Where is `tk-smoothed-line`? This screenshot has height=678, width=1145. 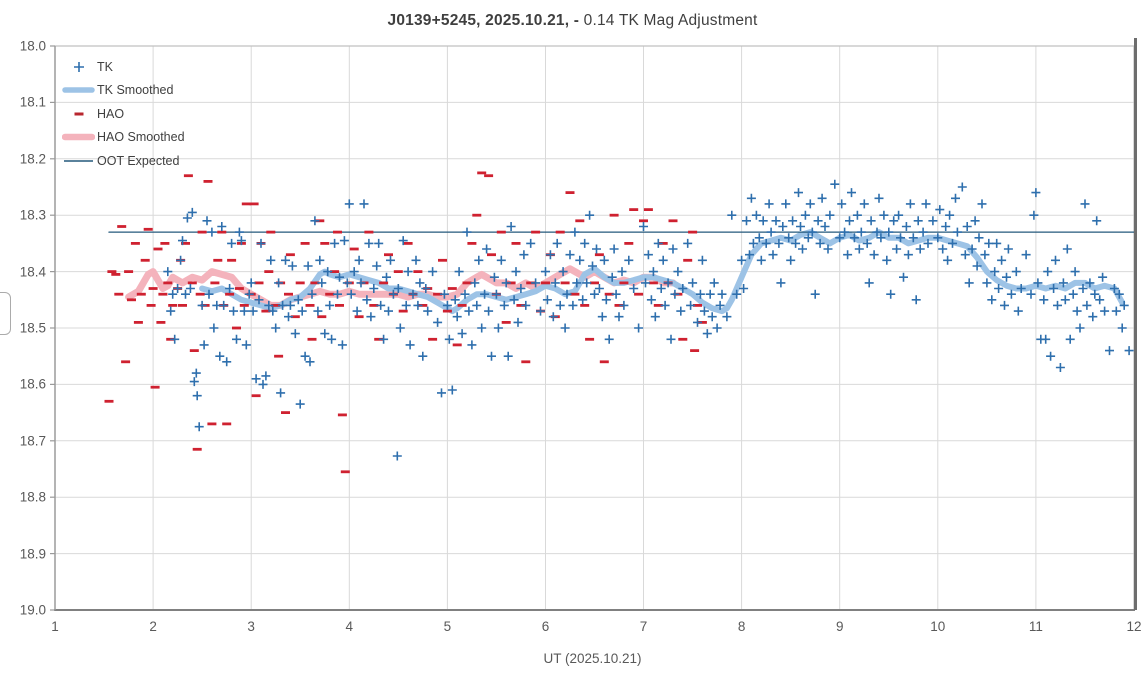
tk-smoothed-line is located at coordinates (662, 272).